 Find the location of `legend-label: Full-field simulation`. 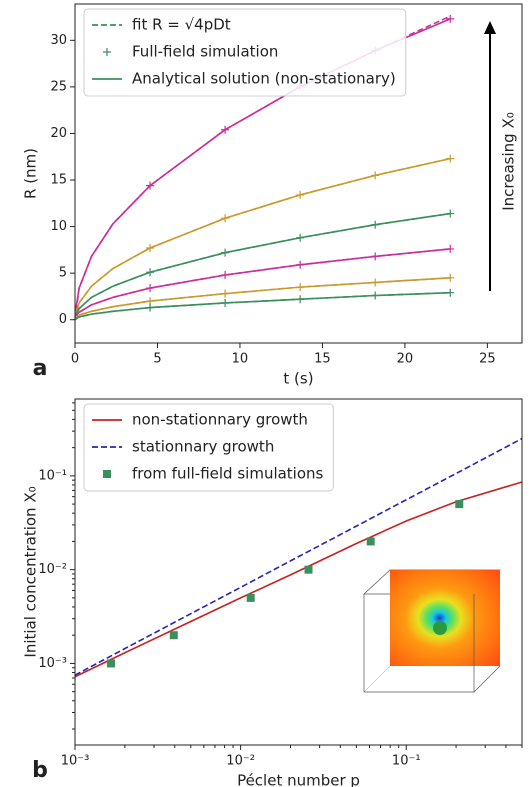

legend-label: Full-field simulation is located at coordinates (205, 52).